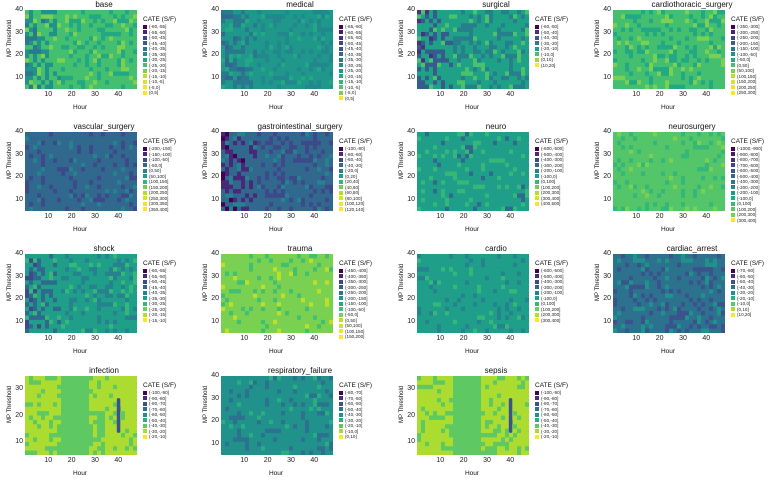 This screenshot has height=488, width=784. What do you see at coordinates (173, 160) in the screenshot?
I see `legend-item: (-100,-50]` at bounding box center [173, 160].